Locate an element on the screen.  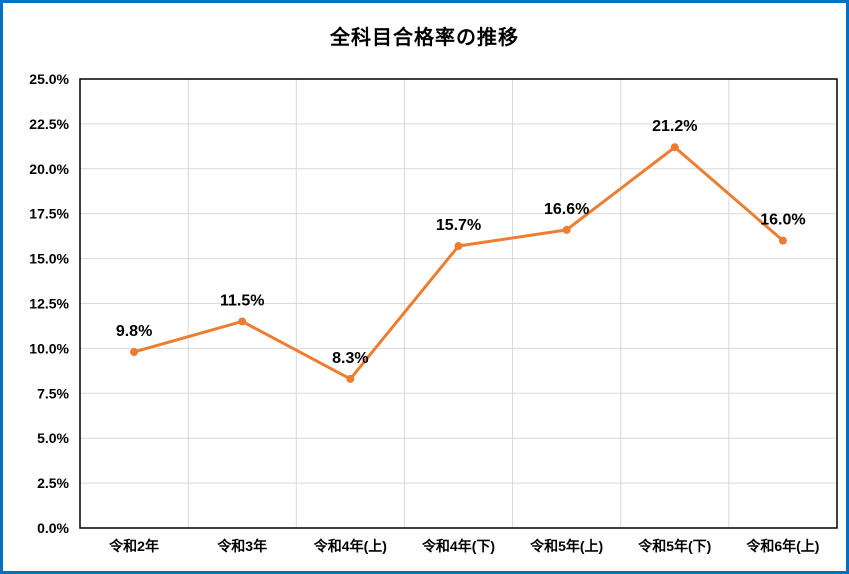
data-point-label: 16.6% is located at coordinates (566, 209).